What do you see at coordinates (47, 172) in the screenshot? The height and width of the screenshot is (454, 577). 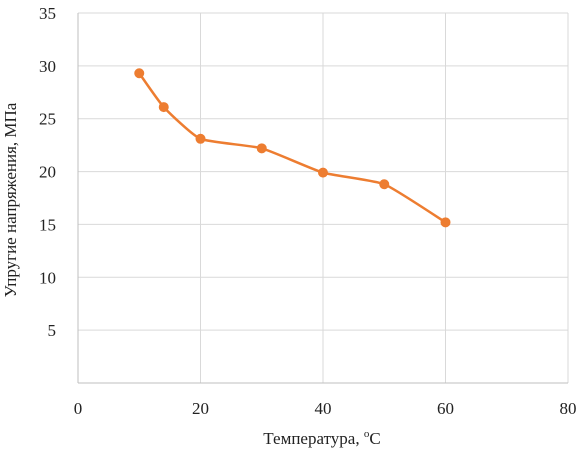 I see `y-tick-label: 20` at bounding box center [47, 172].